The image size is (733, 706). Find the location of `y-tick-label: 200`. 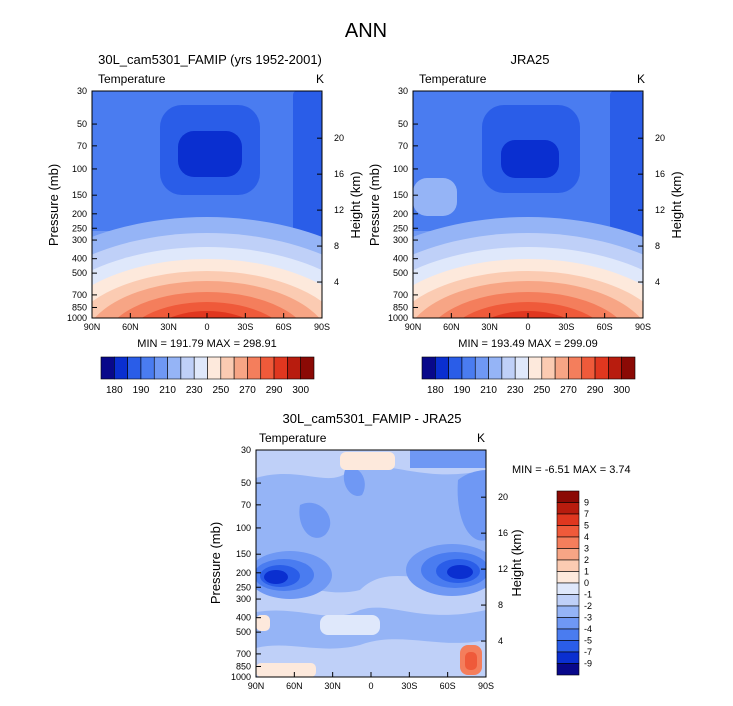

y-tick-label: 200 is located at coordinates (400, 214).